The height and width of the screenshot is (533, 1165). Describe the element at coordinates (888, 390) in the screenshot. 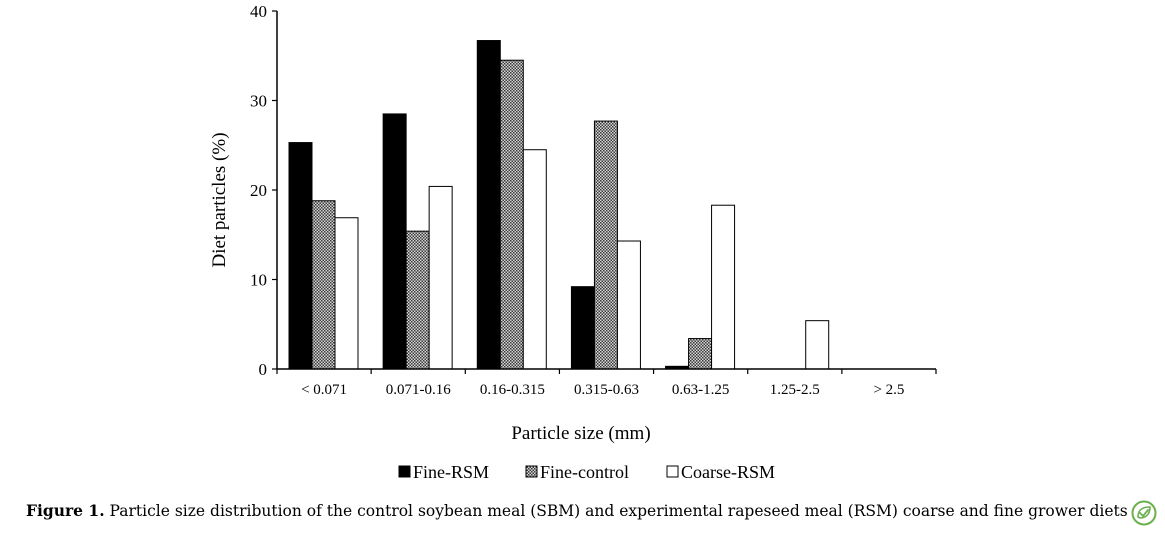

I see `x-tick-label: > 2.5` at that location.